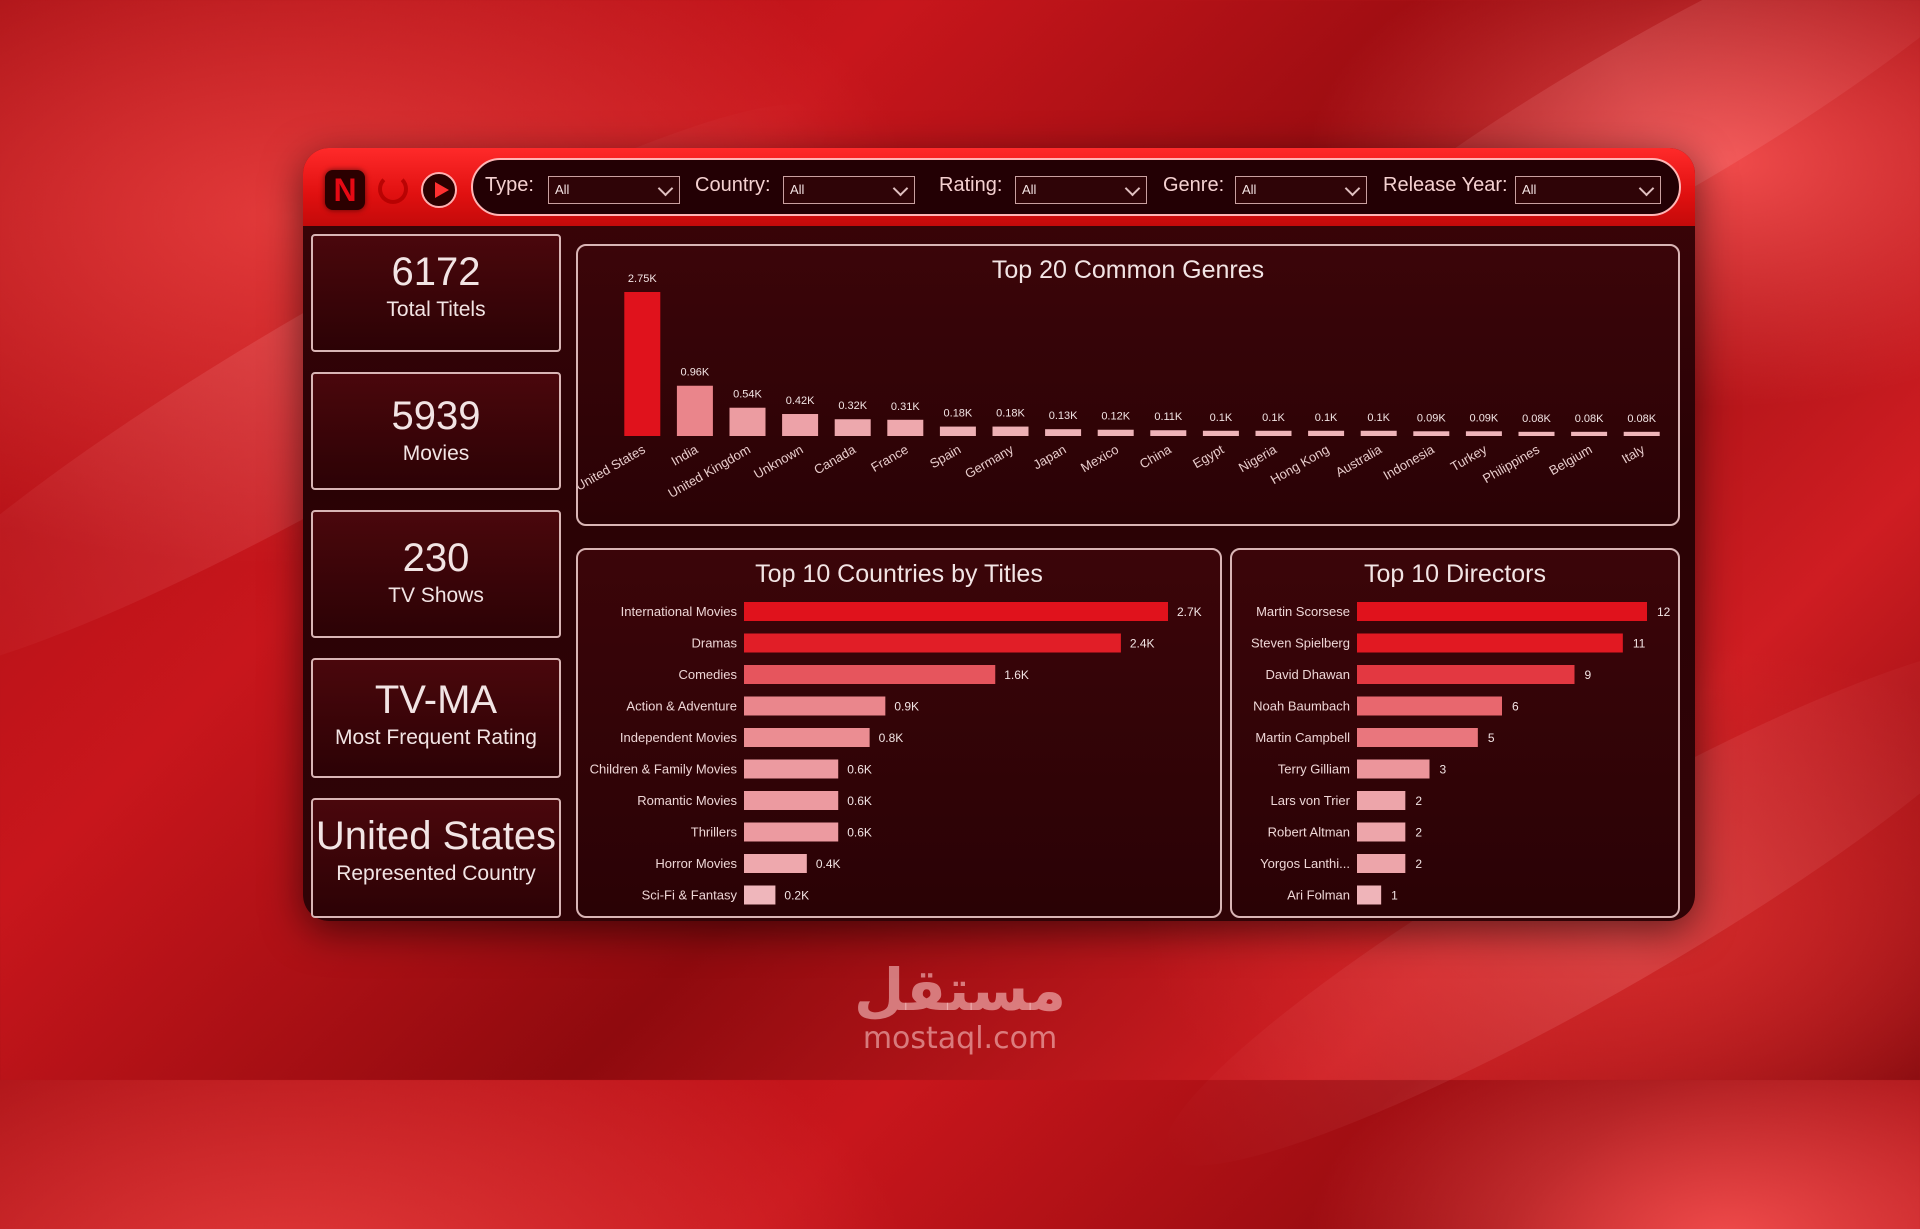  Describe the element at coordinates (613, 467) in the screenshot. I see `genre-tick-label: United States` at that location.